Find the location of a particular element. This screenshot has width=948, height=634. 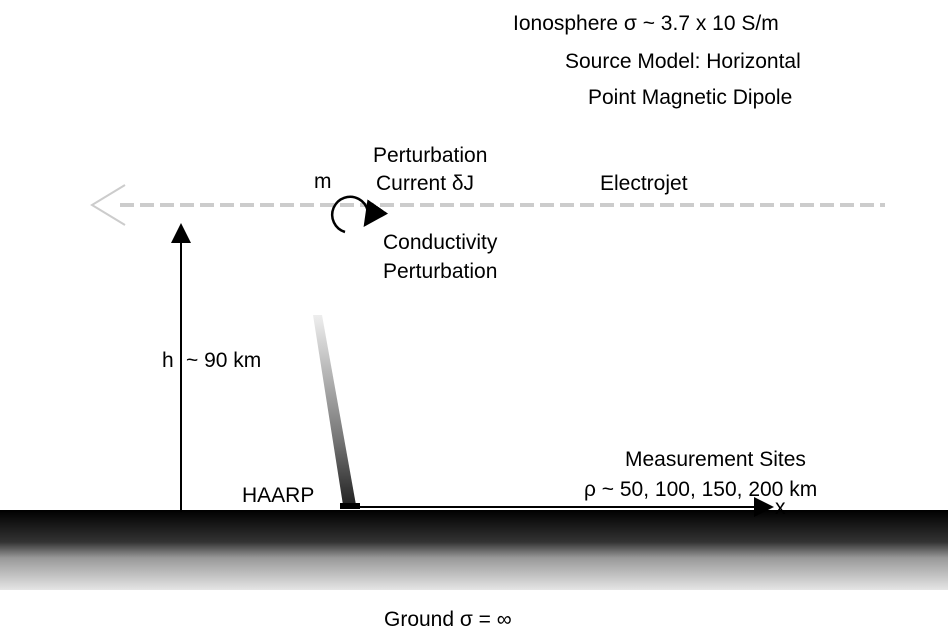

label: m is located at coordinates (323, 181).